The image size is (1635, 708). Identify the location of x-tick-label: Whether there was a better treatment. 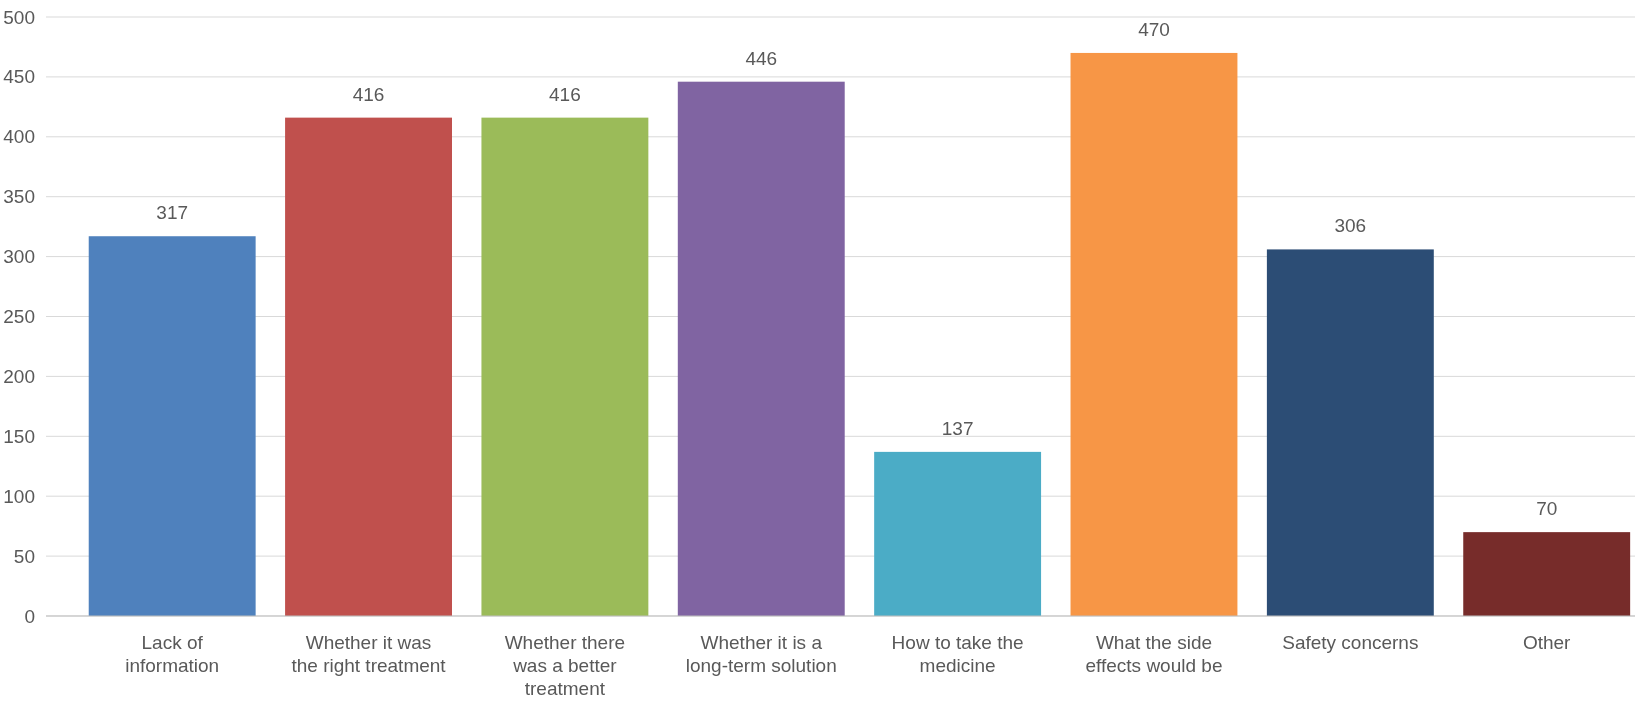
(565, 665).